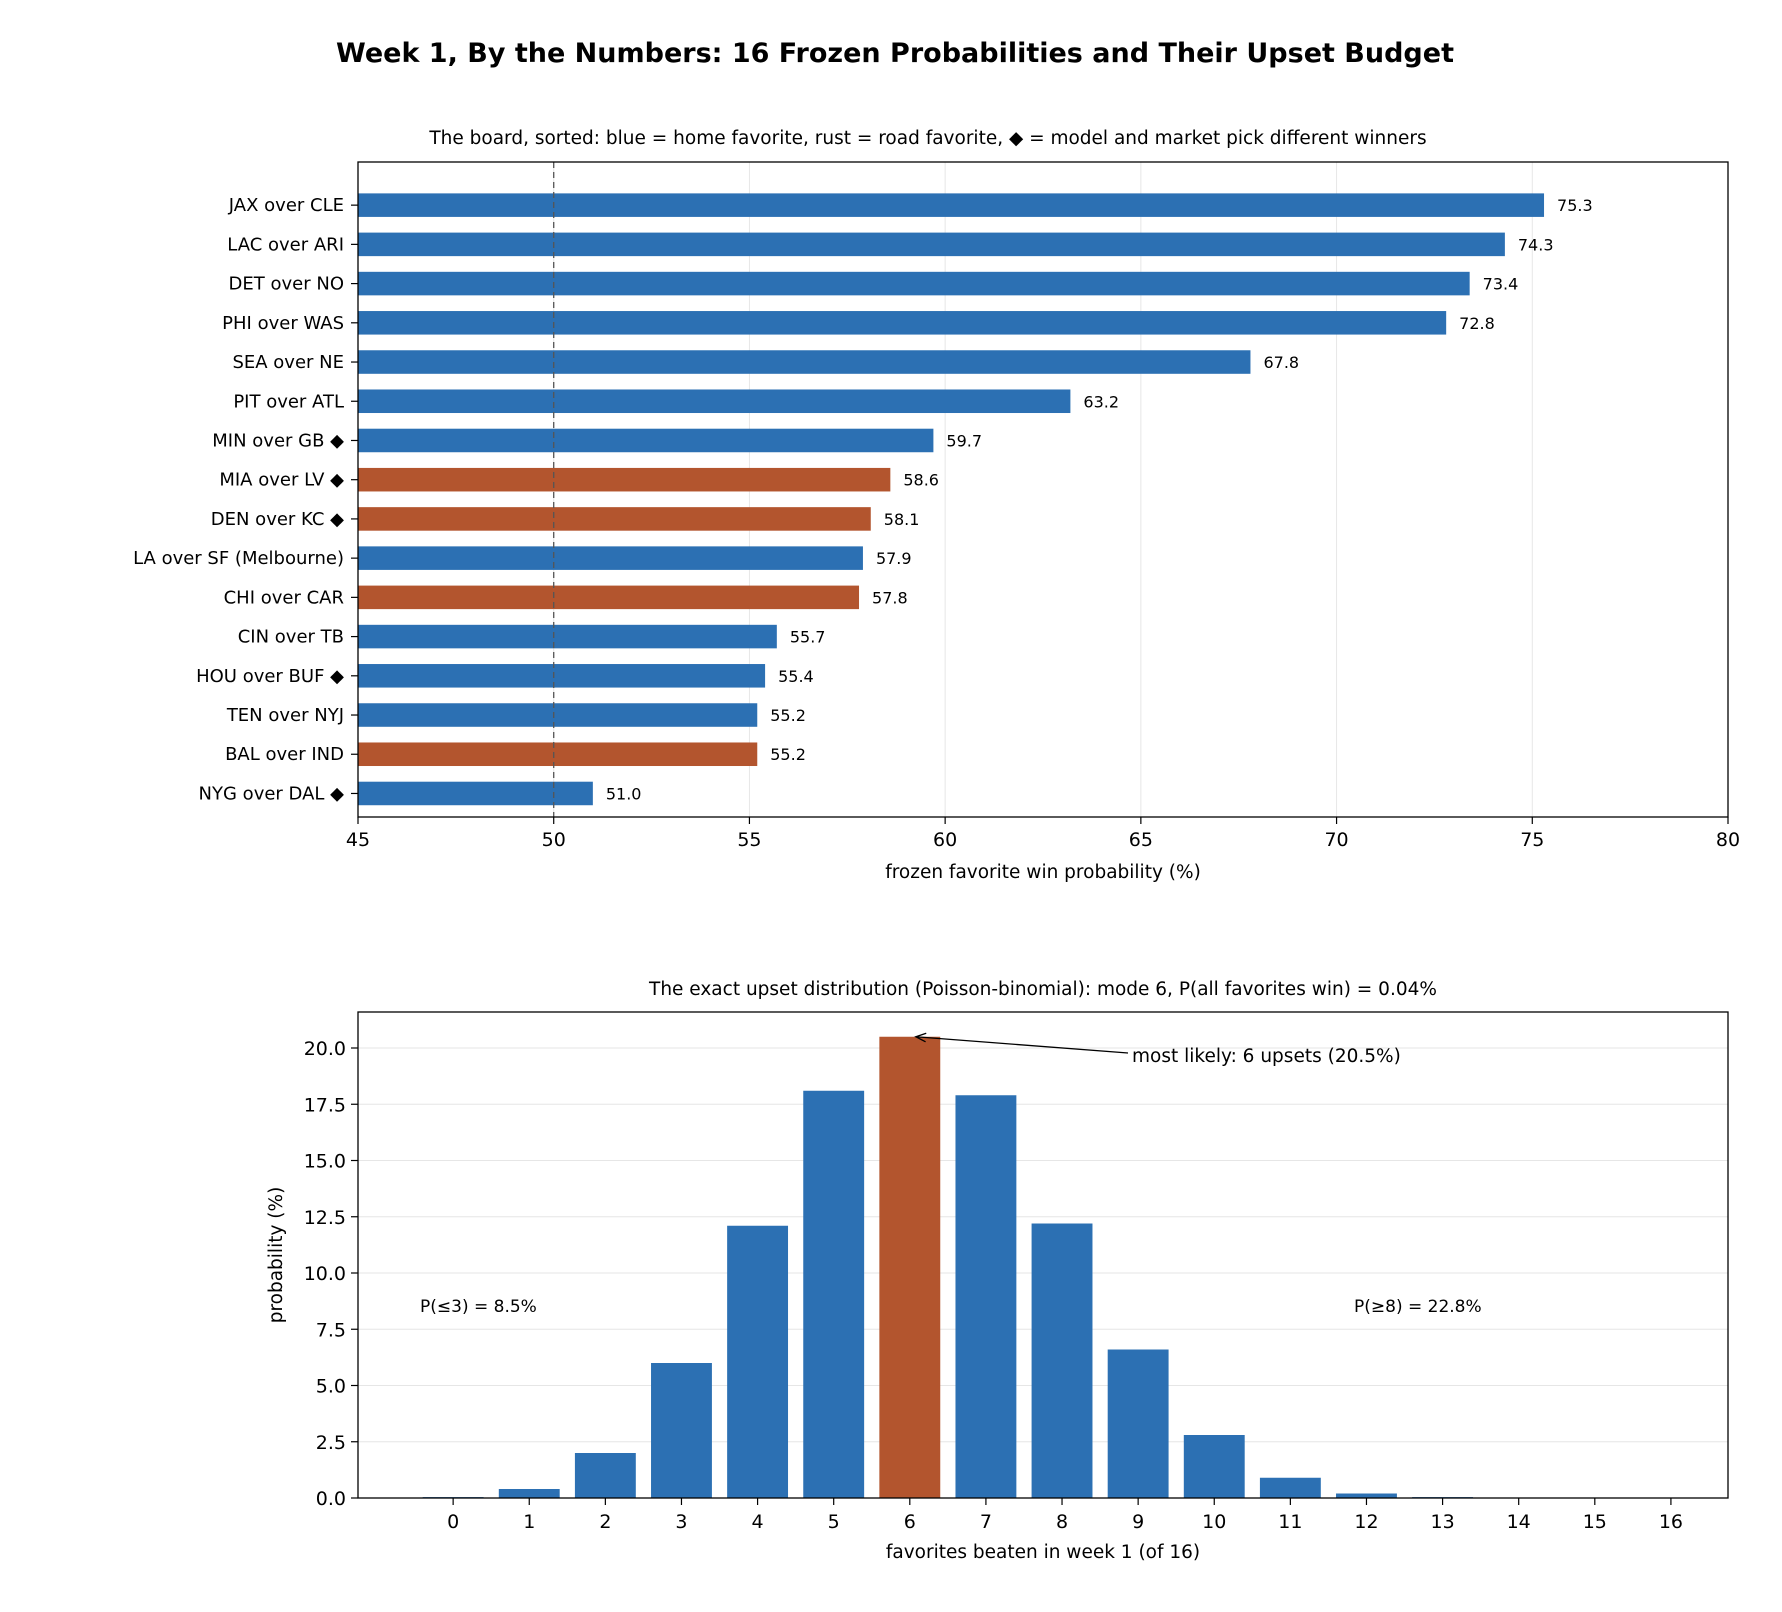 This screenshot has width=1782, height=1612. What do you see at coordinates (834, 1522) in the screenshot?
I see `bottom-x-tick-label: 5` at bounding box center [834, 1522].